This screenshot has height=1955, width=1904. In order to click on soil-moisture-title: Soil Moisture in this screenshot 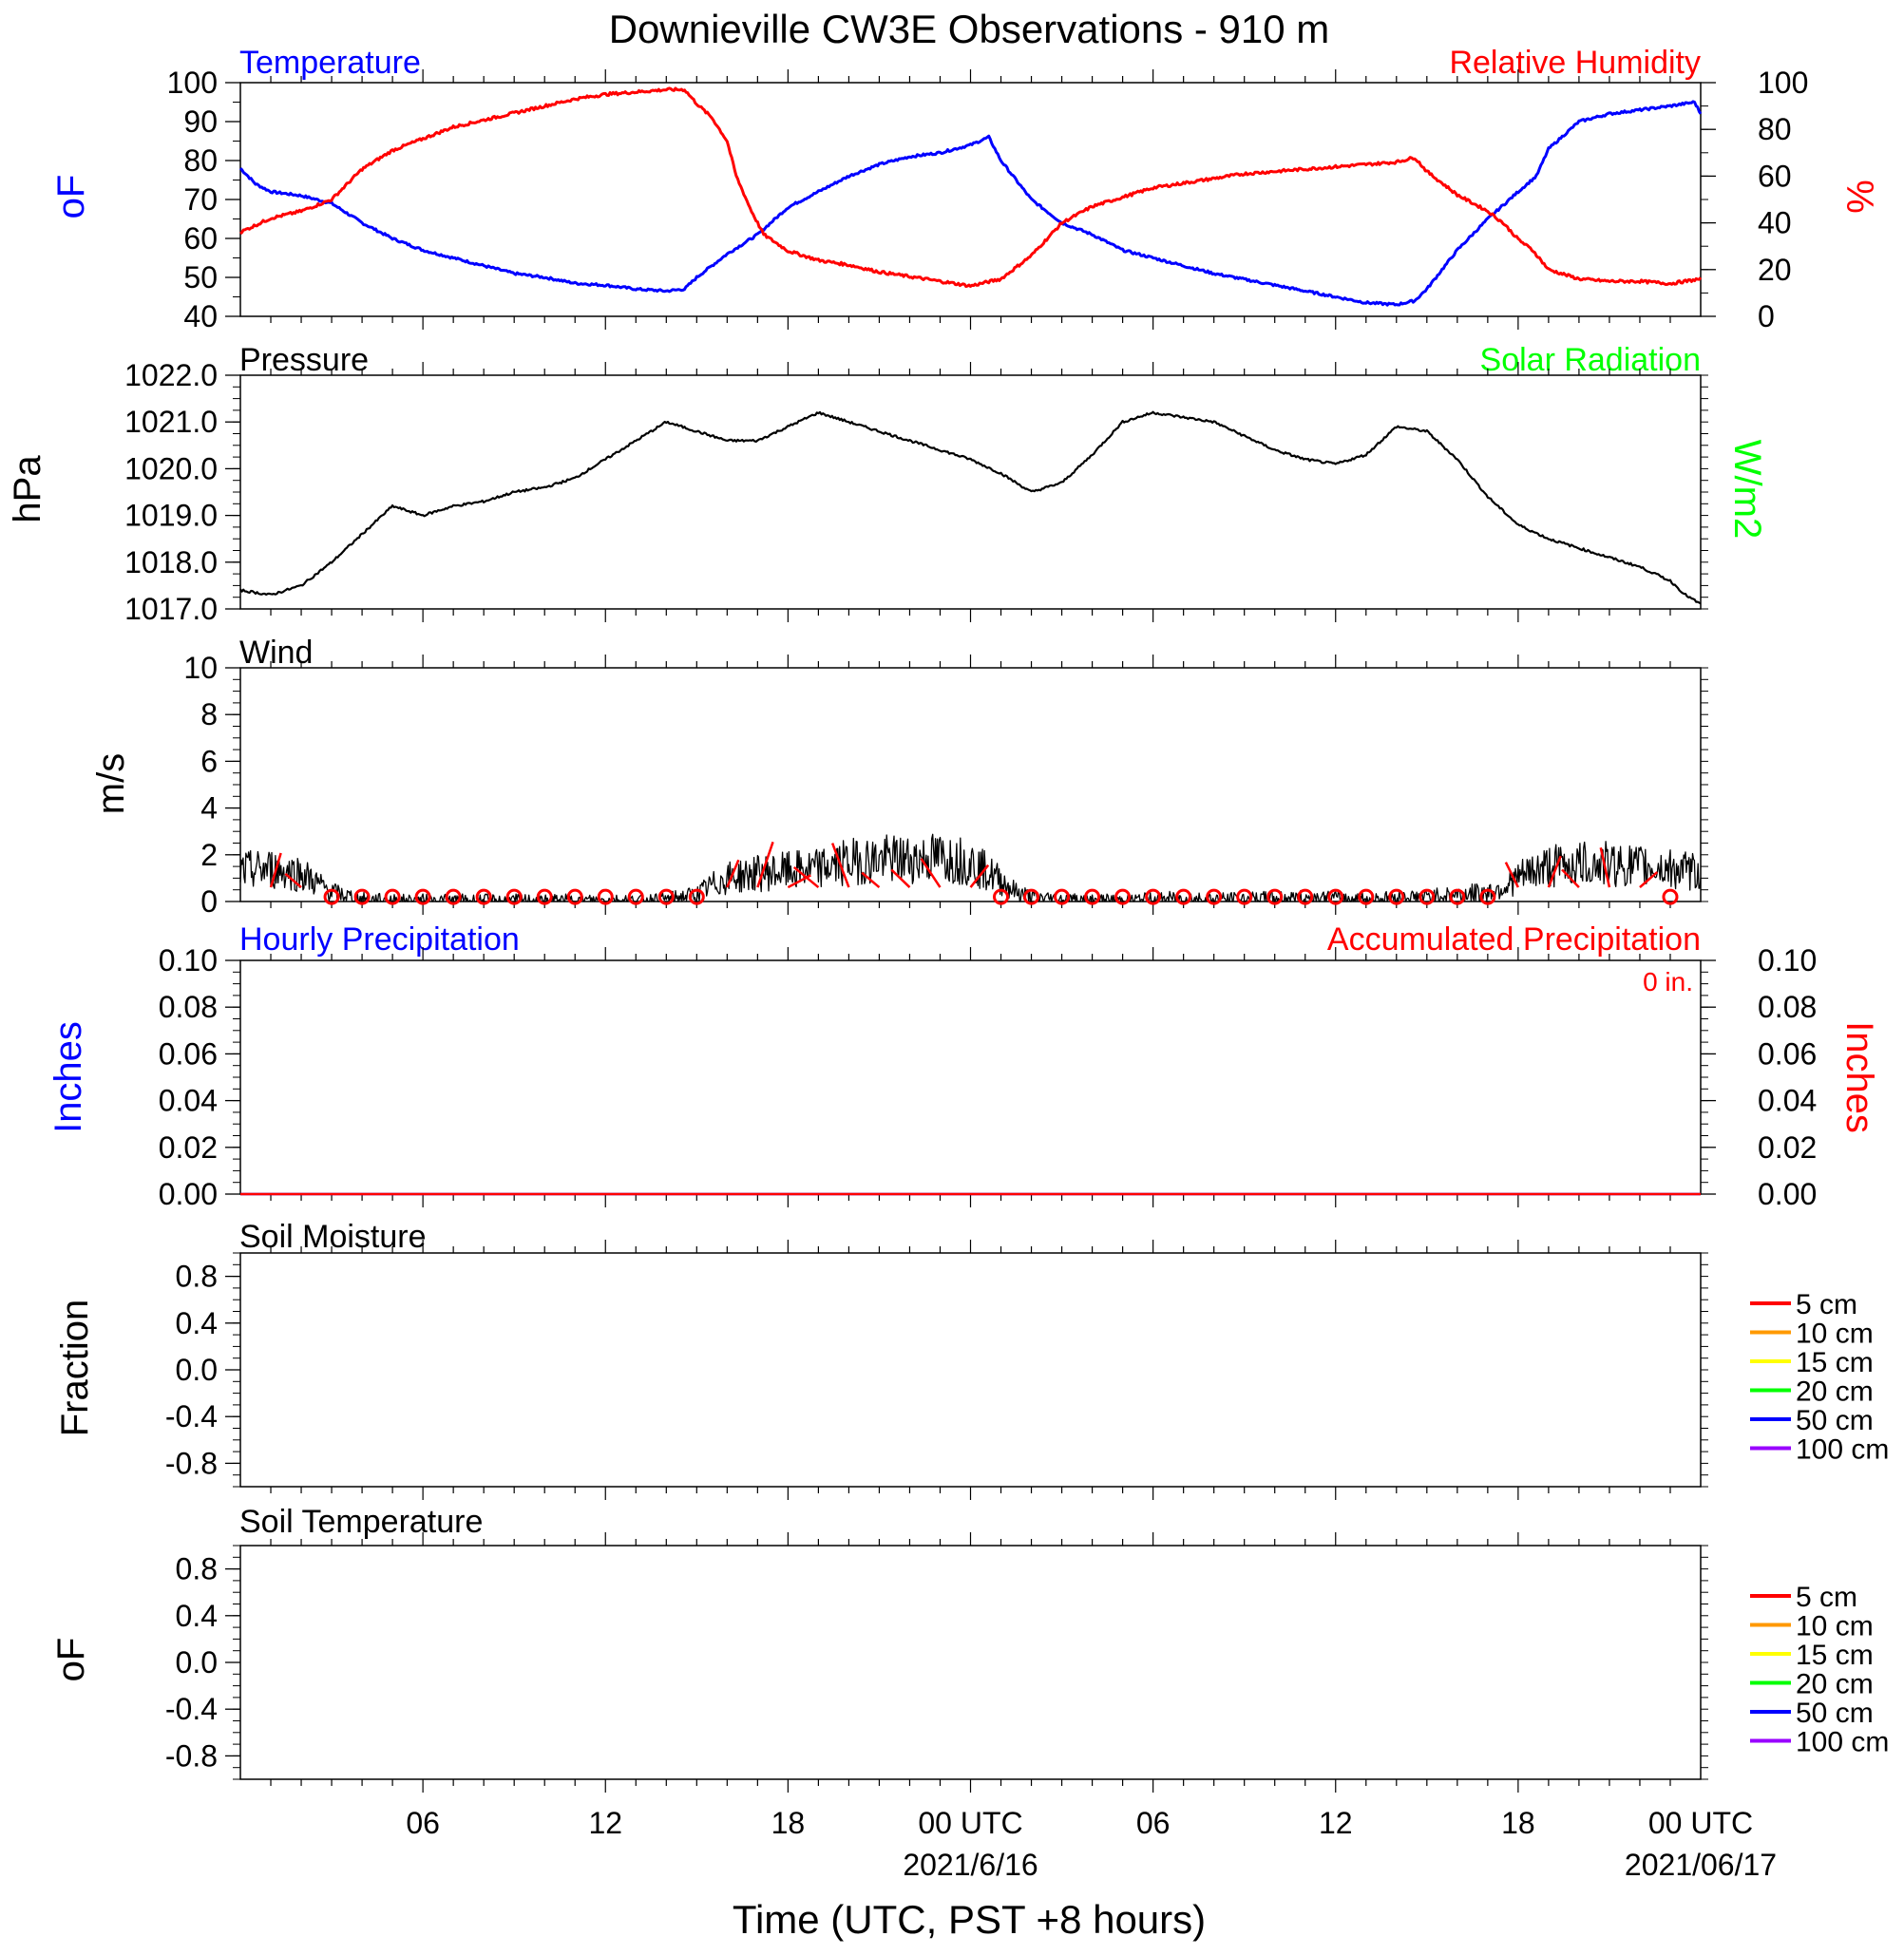, I will do `click(333, 1237)`.